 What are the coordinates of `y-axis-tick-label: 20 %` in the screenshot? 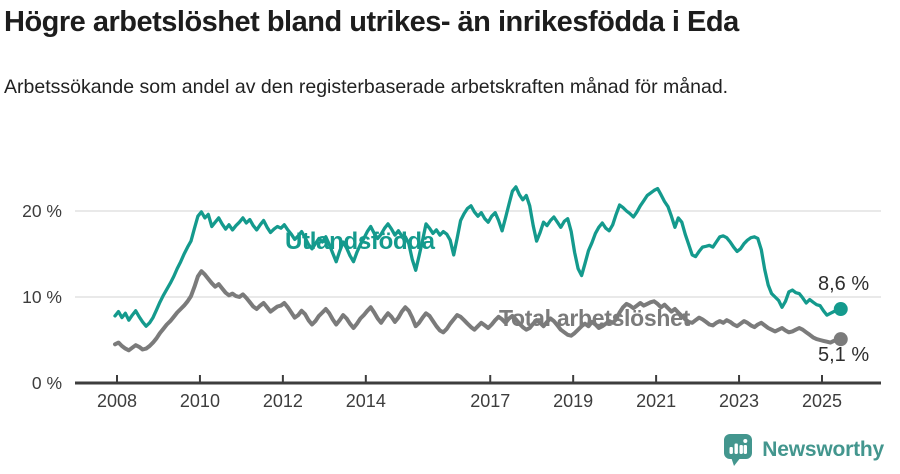 It's located at (42, 211).